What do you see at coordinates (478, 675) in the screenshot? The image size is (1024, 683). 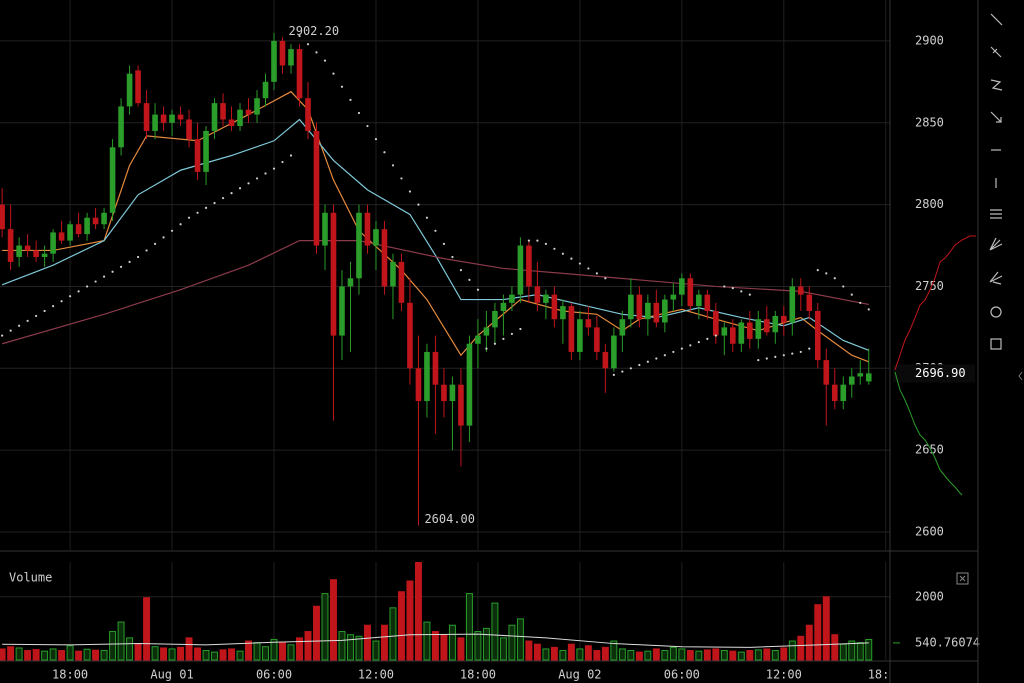 I see `x-tick-label: 18:00` at bounding box center [478, 675].